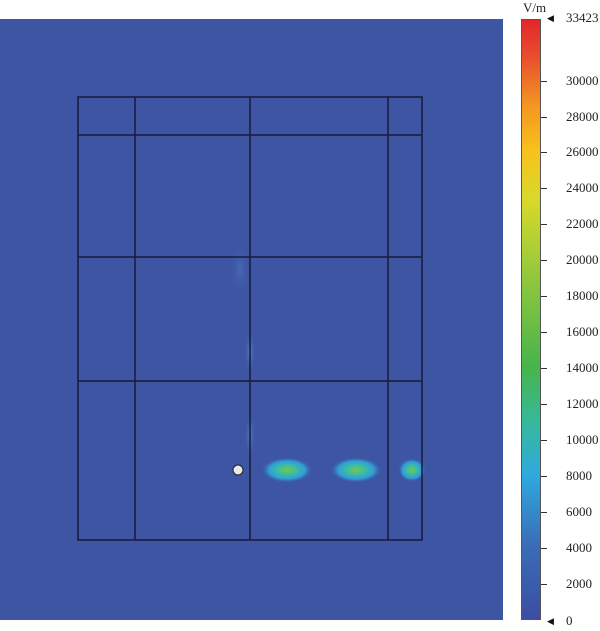 This screenshot has width=600, height=631. What do you see at coordinates (238, 470) in the screenshot?
I see `source-marker` at bounding box center [238, 470].